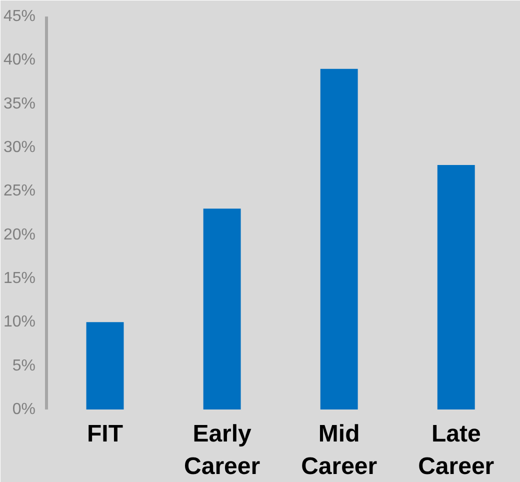 The image size is (520, 482). Describe the element at coordinates (19, 322) in the screenshot. I see `y-tick-label: 10%` at that location.